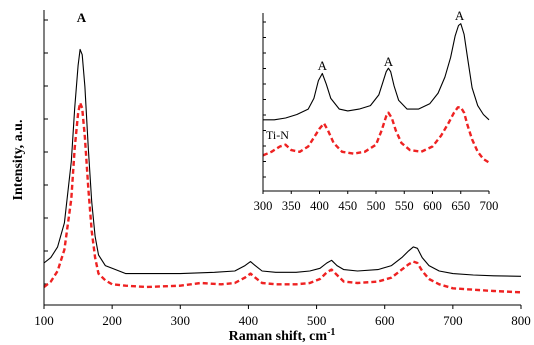 This screenshot has height=345, width=534. Describe the element at coordinates (347, 206) in the screenshot. I see `x-tick-label: 450` at that location.